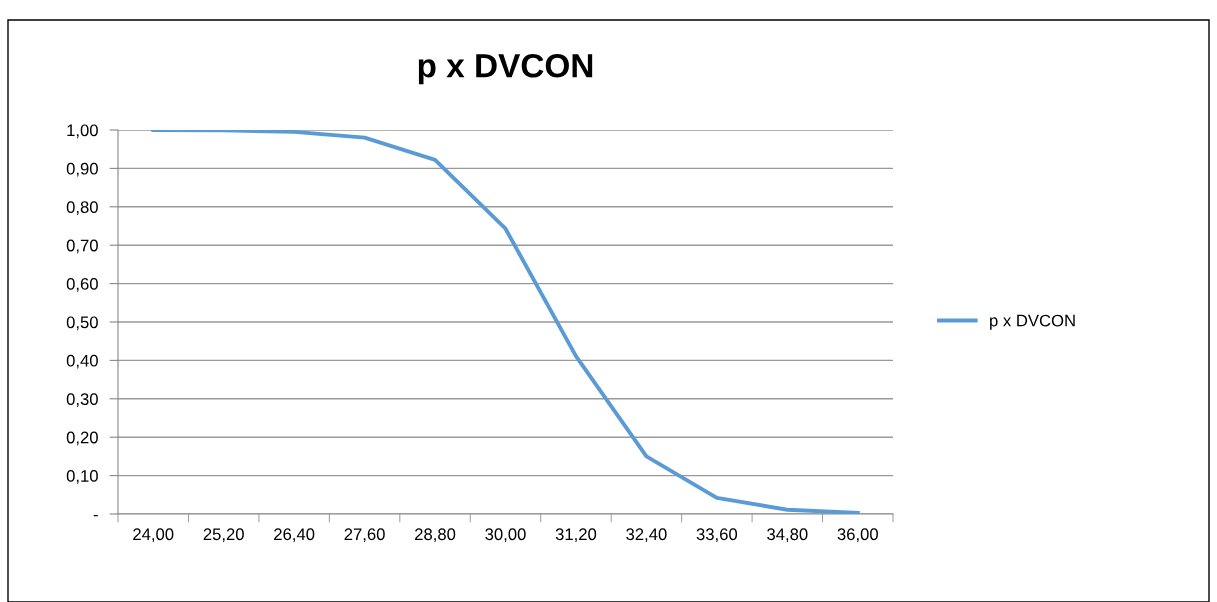 This screenshot has height=602, width=1217. What do you see at coordinates (576, 535) in the screenshot?
I see `x-tick-label: 31,20` at bounding box center [576, 535].